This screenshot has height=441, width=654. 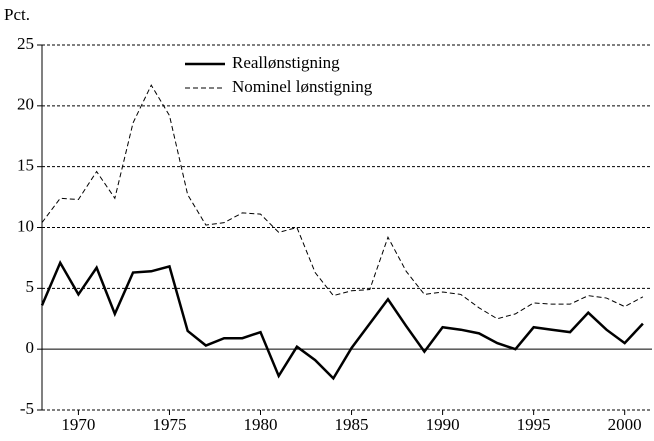 I want to click on x-tick-label: 1990, so click(x=443, y=424).